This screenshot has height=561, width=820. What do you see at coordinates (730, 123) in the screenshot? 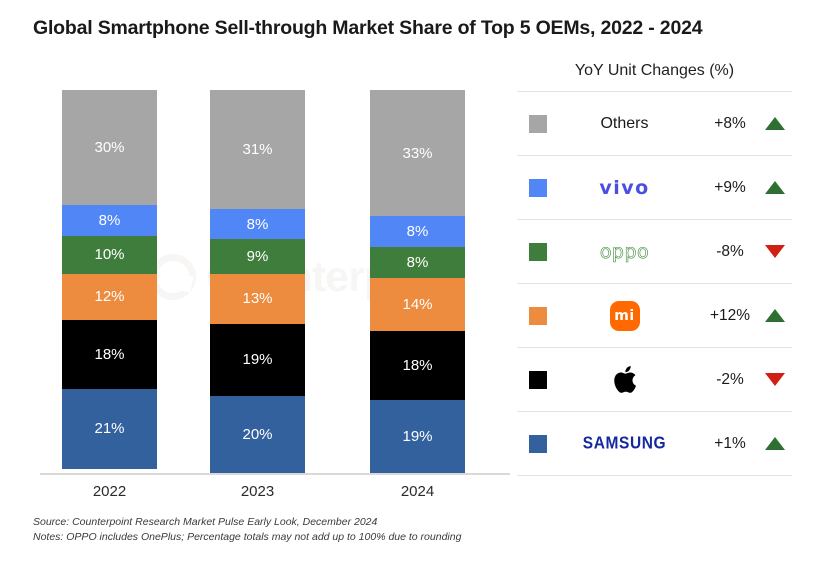
I see `yoy-change-others: +8%` at bounding box center [730, 123].